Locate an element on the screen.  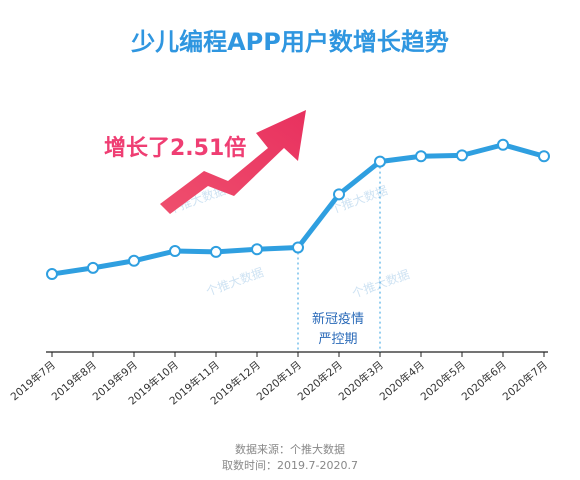
period-note: 取数时间：2019.7-2020.7 is located at coordinates (290, 465).